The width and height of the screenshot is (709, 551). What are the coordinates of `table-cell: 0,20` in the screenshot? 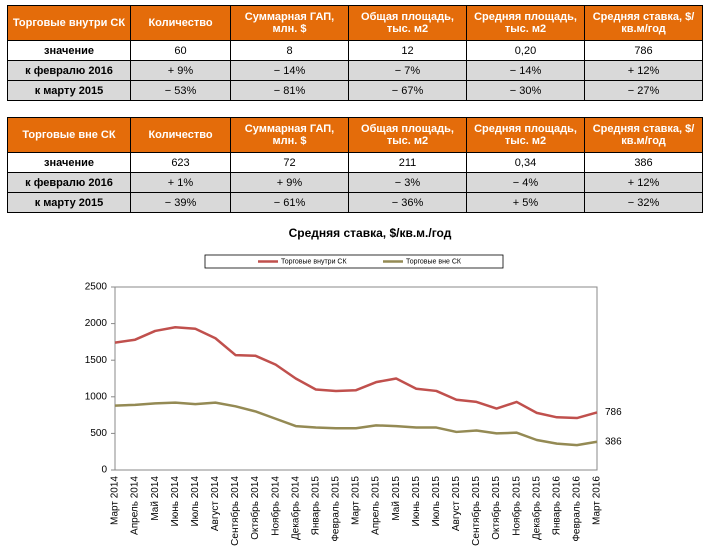 It's located at (525, 50).